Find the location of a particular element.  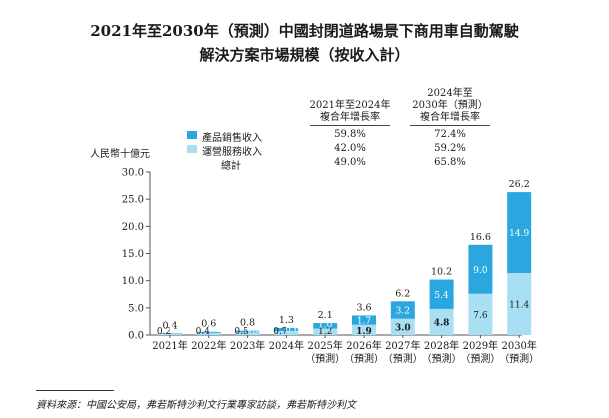

data-label-product: 0.3 is located at coordinates (253, 330).